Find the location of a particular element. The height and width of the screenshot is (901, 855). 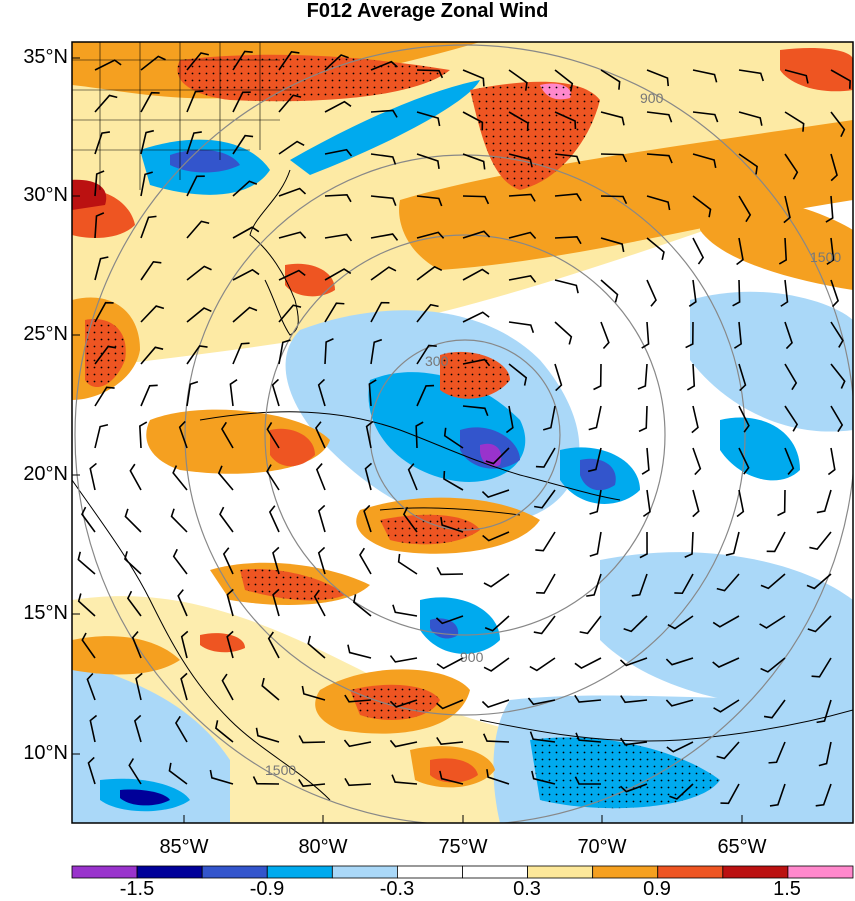

colorbar-label-0: -1.5 is located at coordinates (137, 889).